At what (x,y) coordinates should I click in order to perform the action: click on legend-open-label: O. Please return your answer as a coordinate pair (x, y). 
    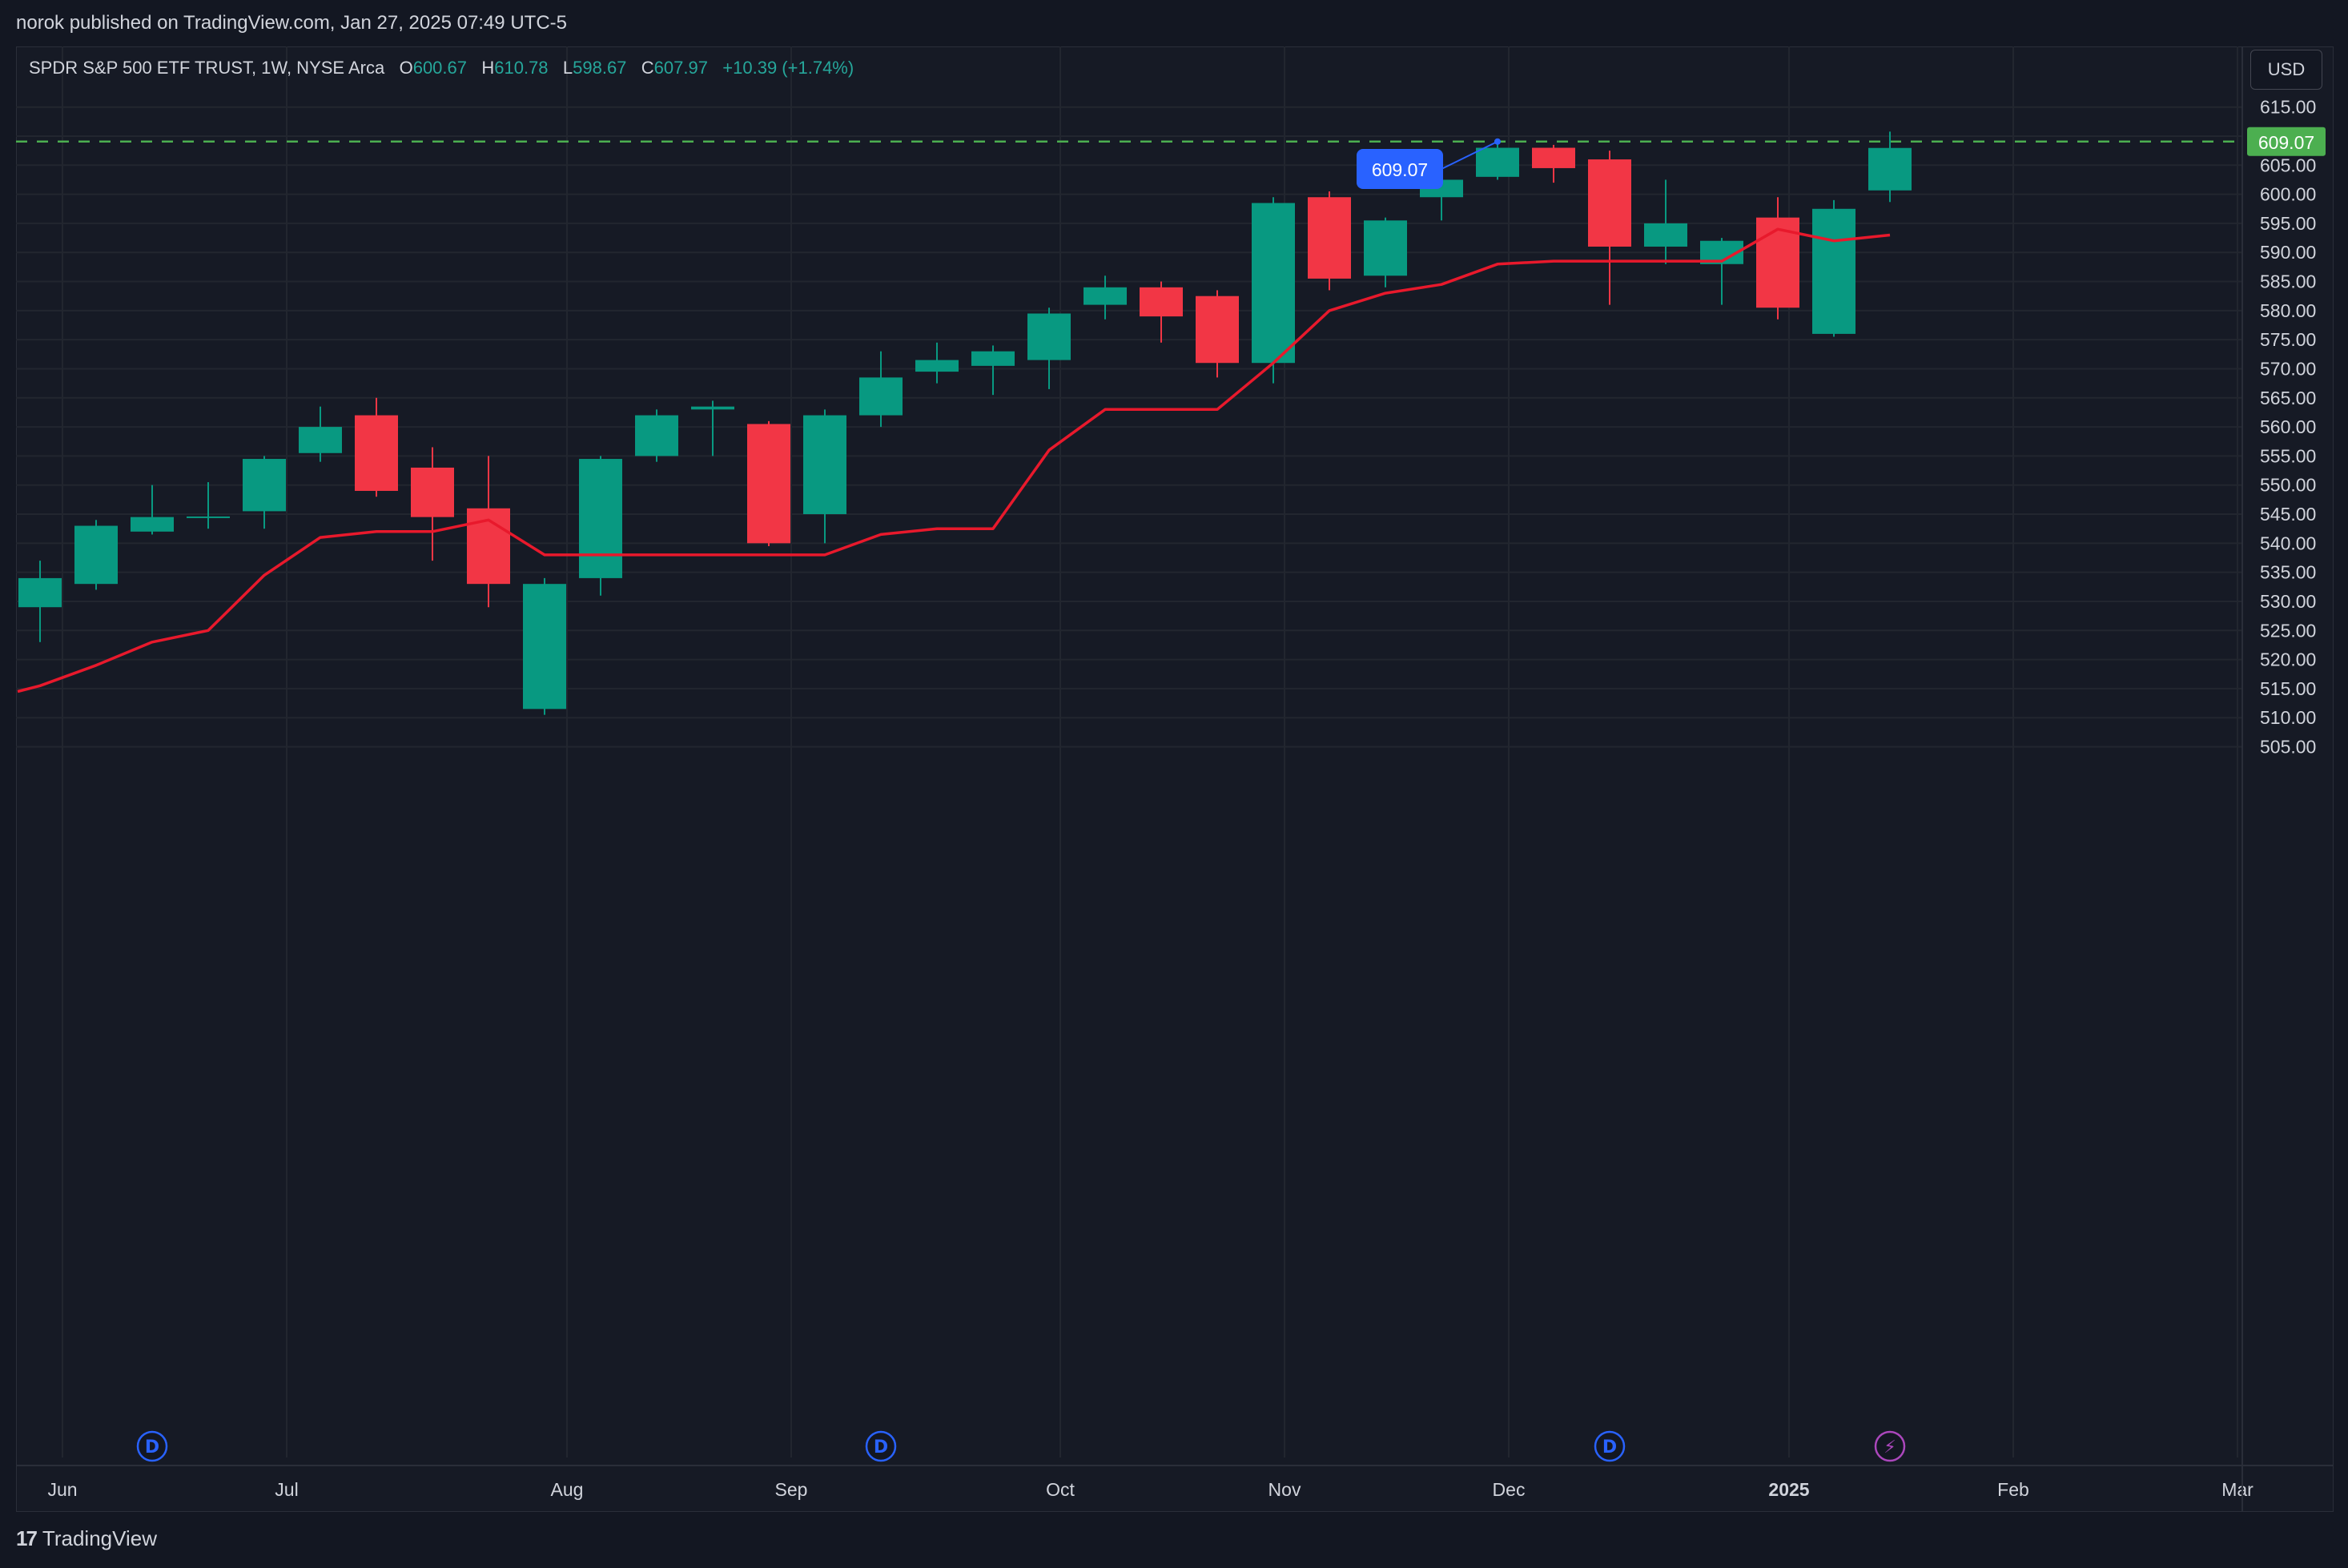
    Looking at the image, I should click on (406, 68).